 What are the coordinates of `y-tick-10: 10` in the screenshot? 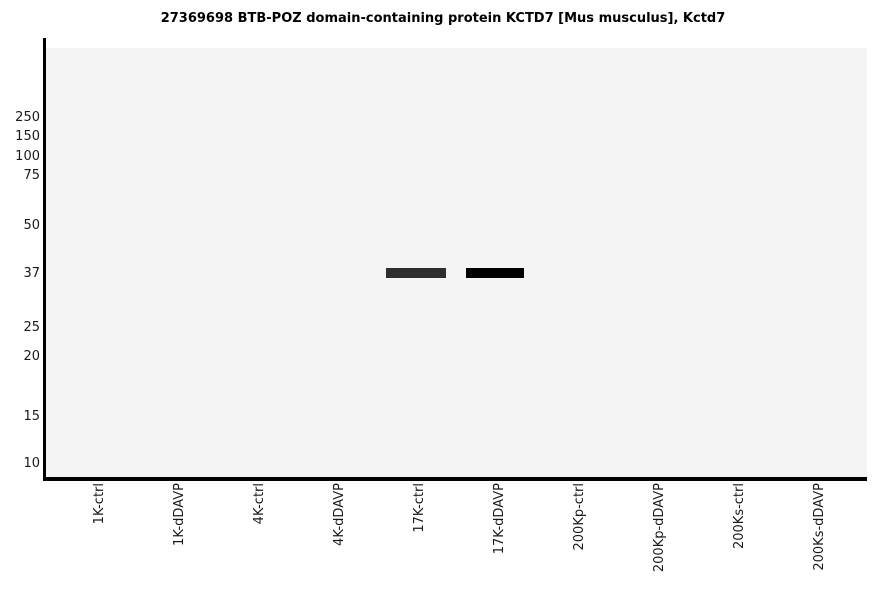 It's located at (31, 463).